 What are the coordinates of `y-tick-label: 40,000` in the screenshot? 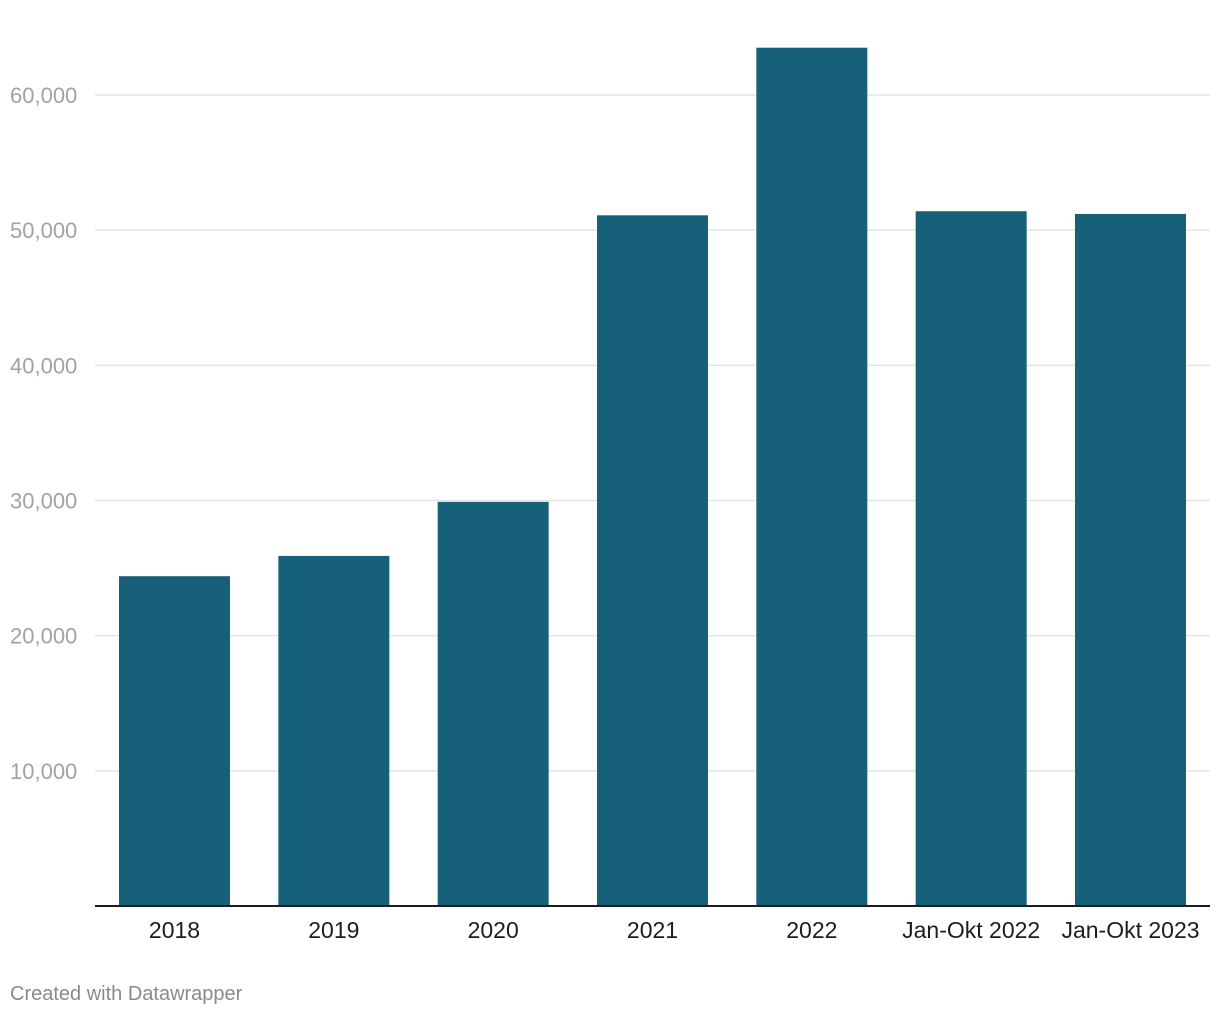 It's located at (43, 365).